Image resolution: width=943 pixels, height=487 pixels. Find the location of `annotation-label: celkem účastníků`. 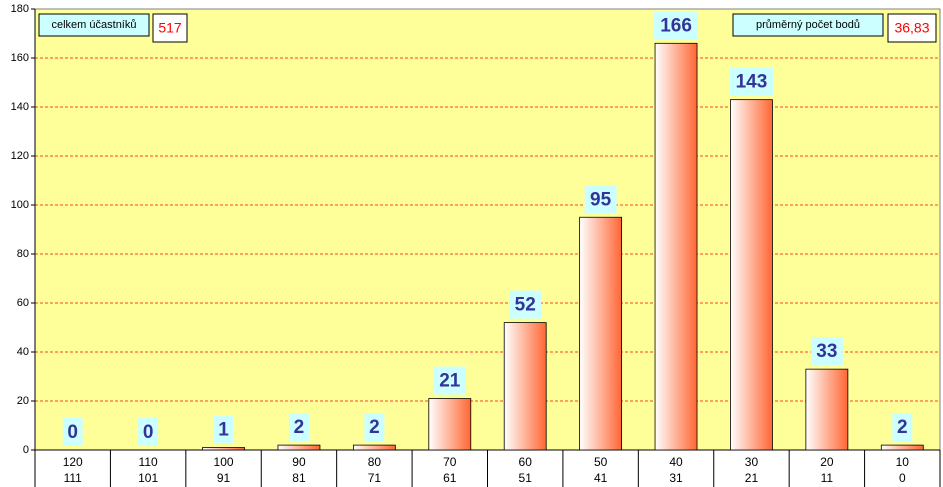

annotation-label: celkem účastníků is located at coordinates (94, 25).